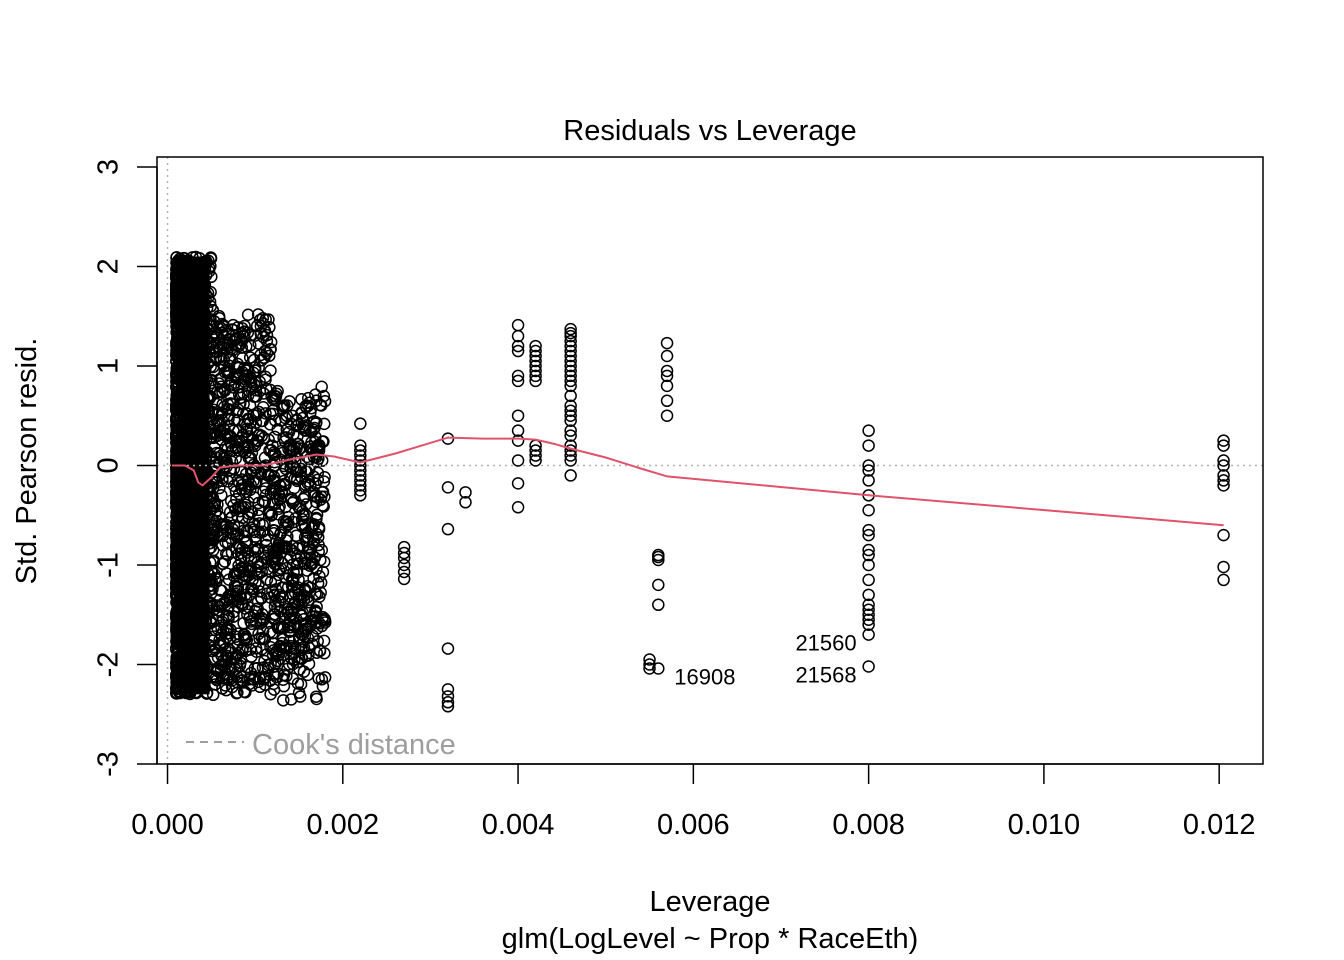  Describe the element at coordinates (109, 366) in the screenshot. I see `y-tick-label: 1` at that location.